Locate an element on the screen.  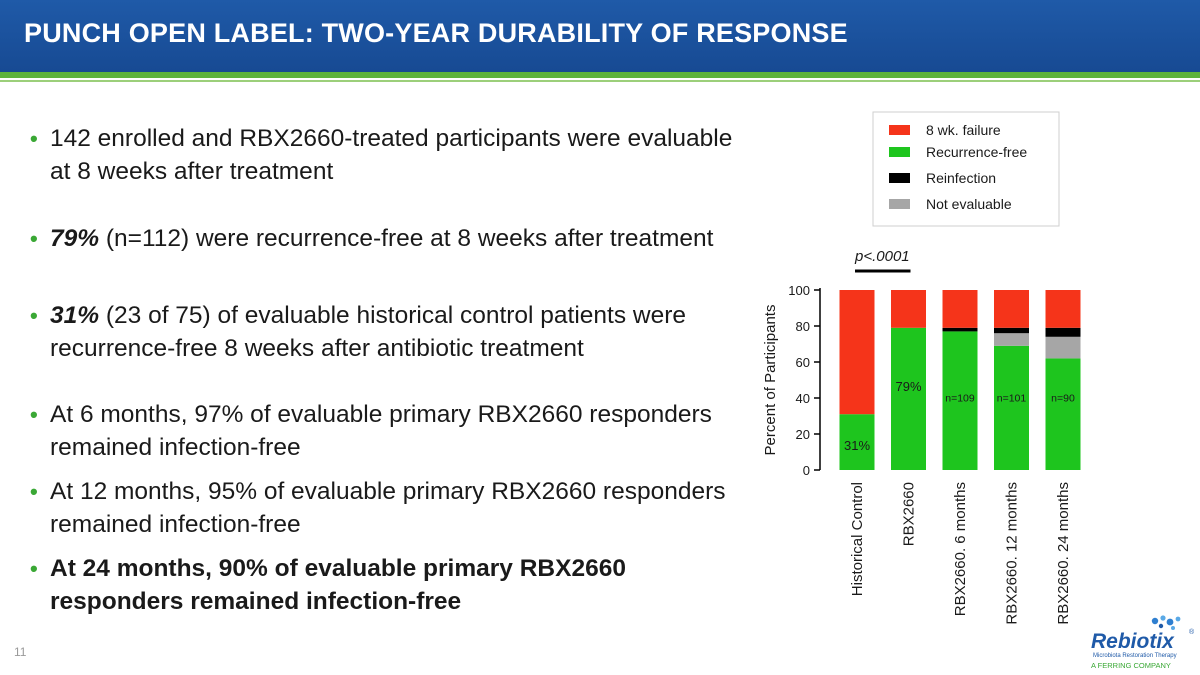
header-accent-line is located at coordinates (600, 75).